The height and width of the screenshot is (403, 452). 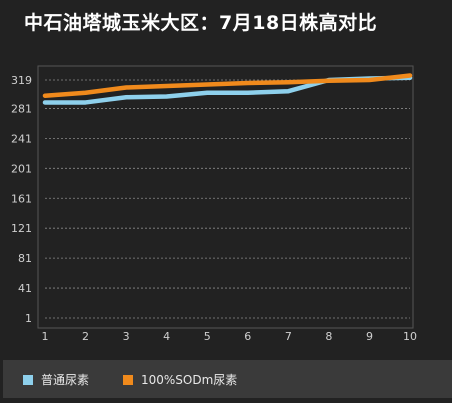 I want to click on y-tick-label: 81, so click(x=25, y=258).